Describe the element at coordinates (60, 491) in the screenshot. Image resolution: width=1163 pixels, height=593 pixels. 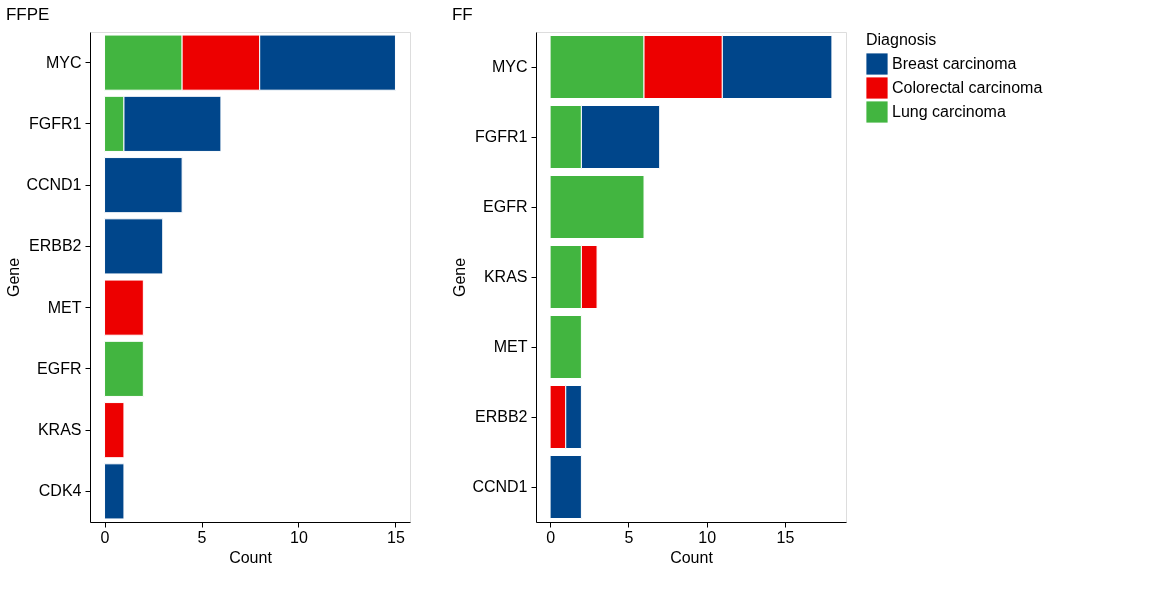
I see `y-tick-label: CDK4` at that location.